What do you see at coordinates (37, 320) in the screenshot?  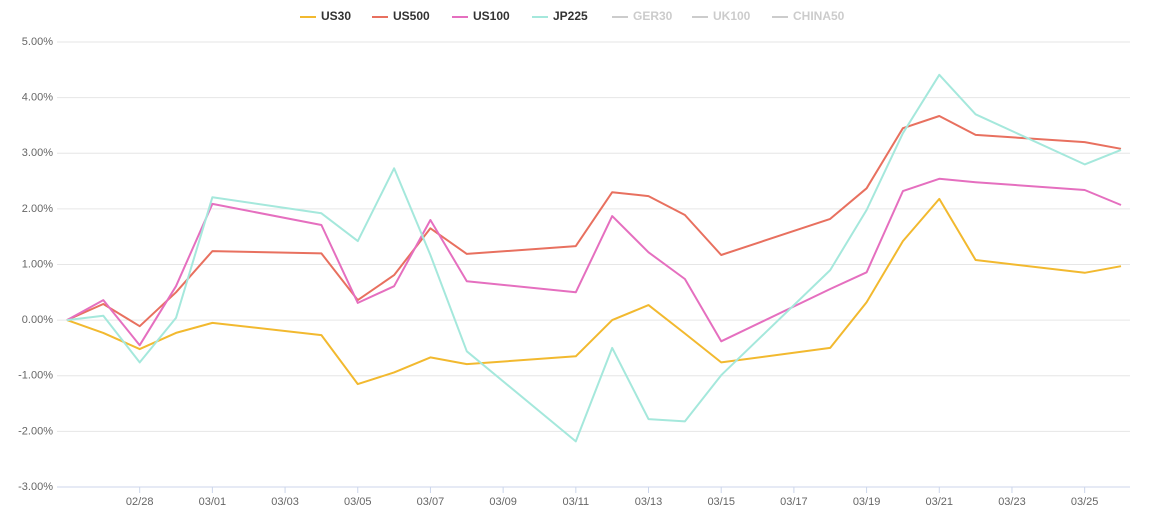 I see `y-tick-label: 0.00%` at bounding box center [37, 320].